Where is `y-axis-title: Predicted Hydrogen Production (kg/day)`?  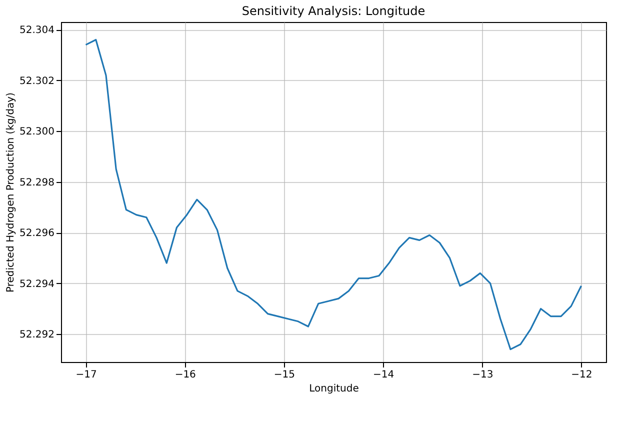 y-axis-title: Predicted Hydrogen Production (kg/day) is located at coordinates (11, 192).